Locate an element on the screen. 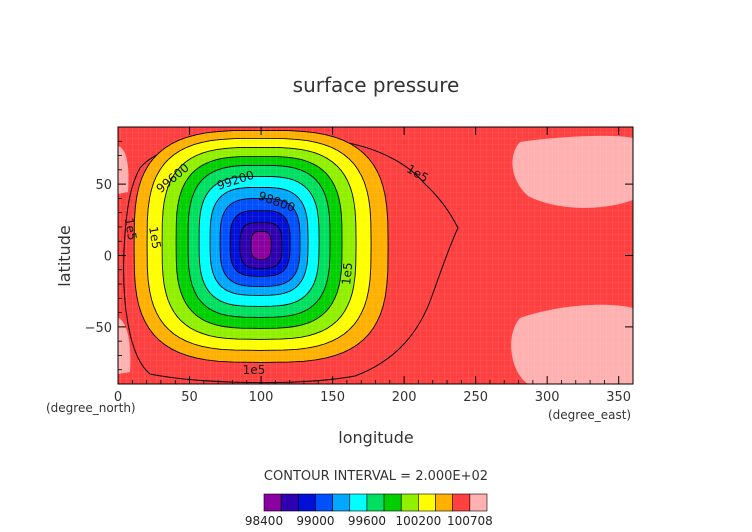 The image size is (752, 532). x-unit-label: (degree_east) is located at coordinates (589, 415).